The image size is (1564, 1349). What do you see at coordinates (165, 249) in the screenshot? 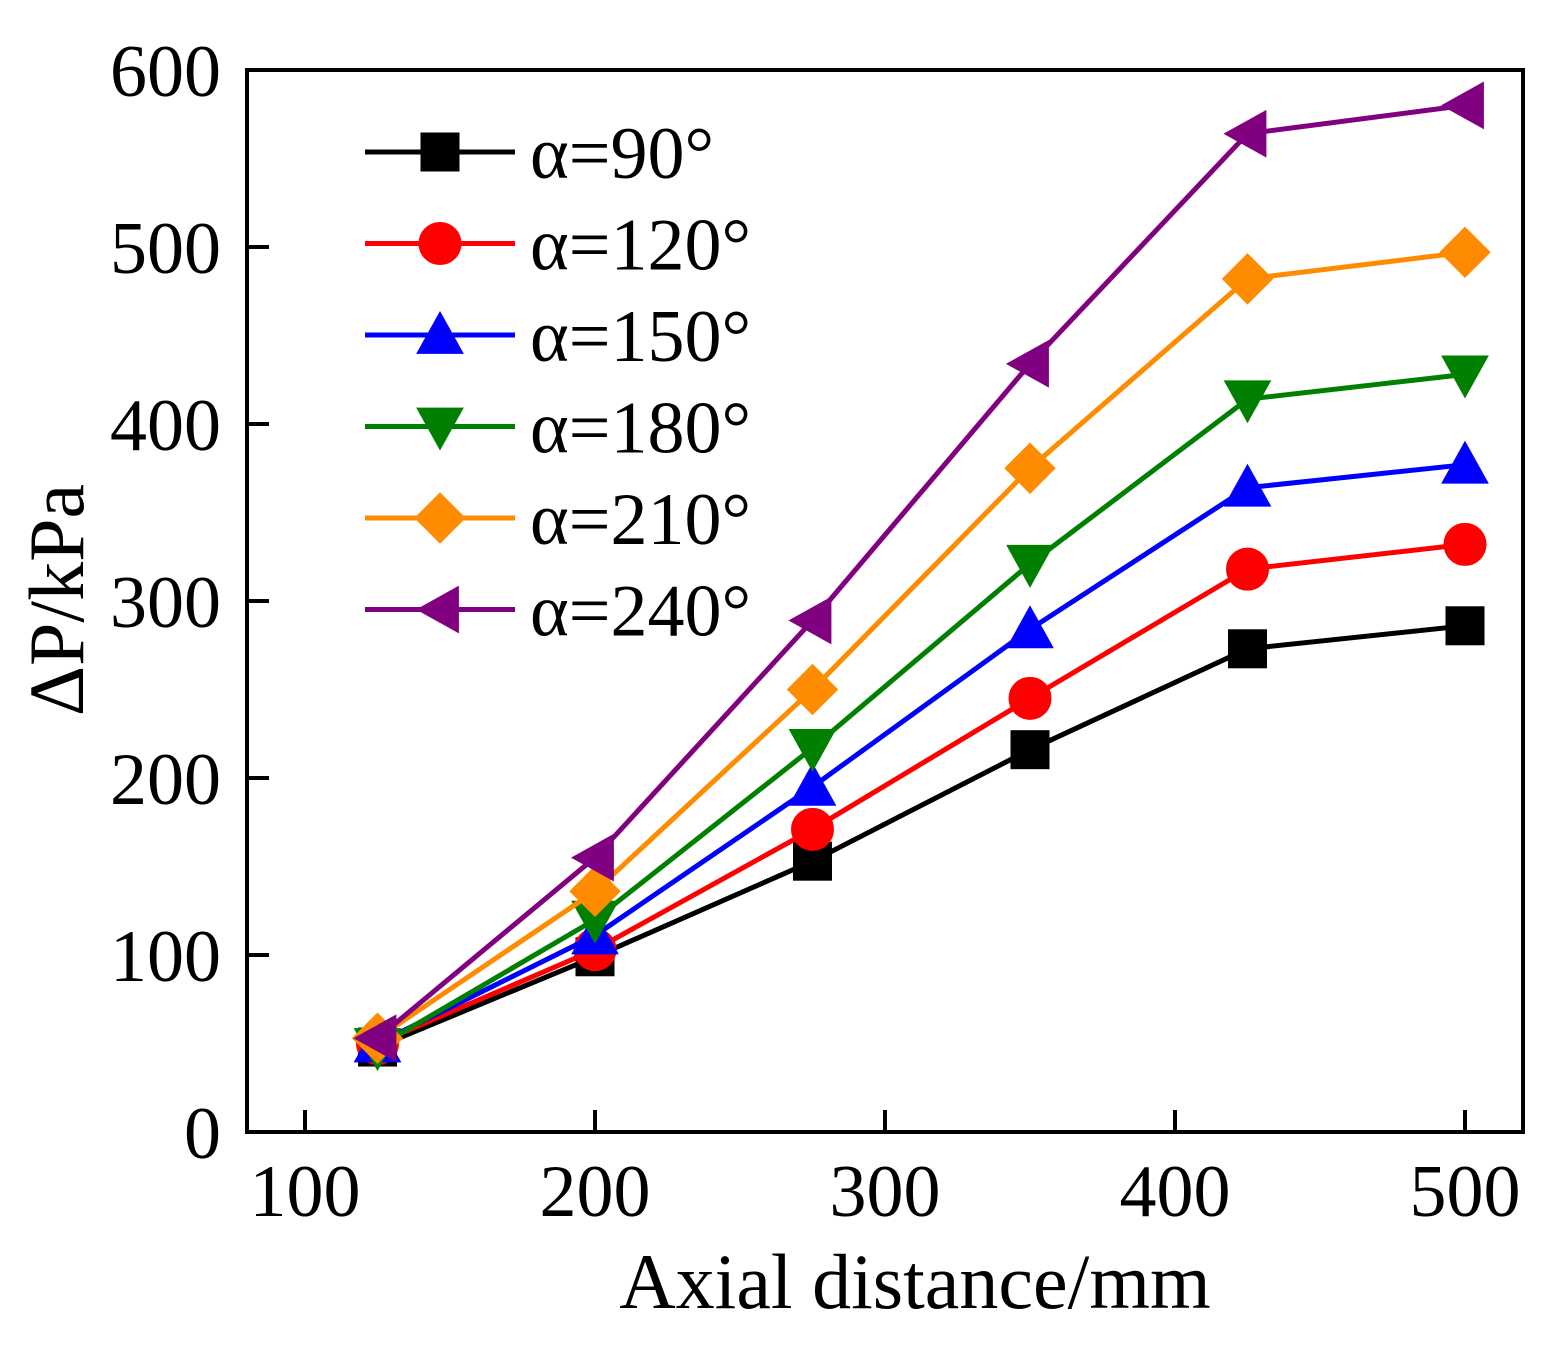
I see `y-tick-label: 500` at bounding box center [165, 249].